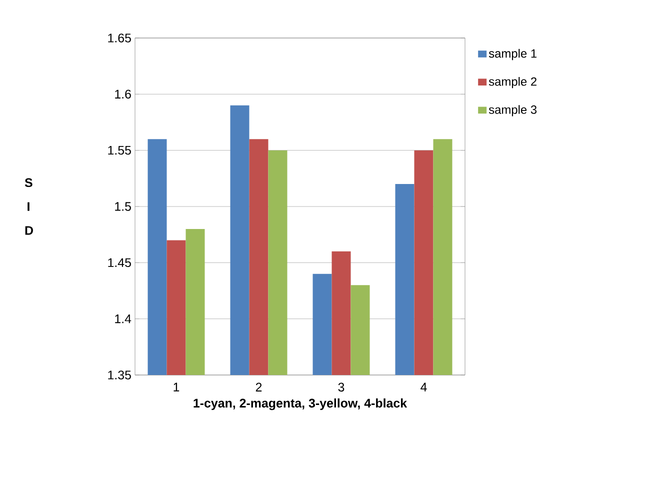 The image size is (647, 486). I want to click on x-tick-label: 2, so click(259, 387).